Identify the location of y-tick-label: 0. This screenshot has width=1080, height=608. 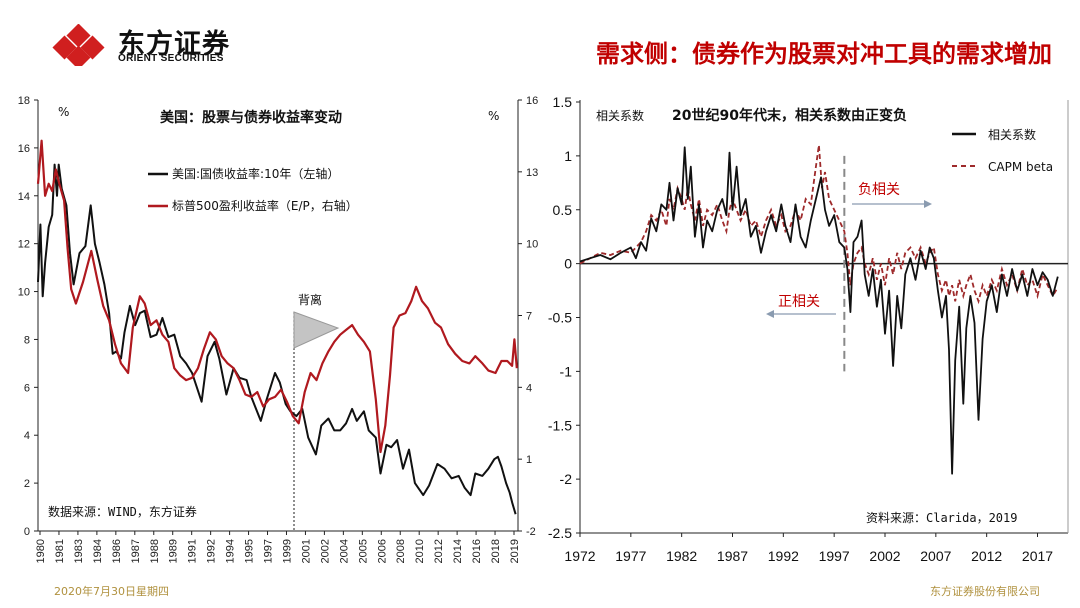
(568, 264).